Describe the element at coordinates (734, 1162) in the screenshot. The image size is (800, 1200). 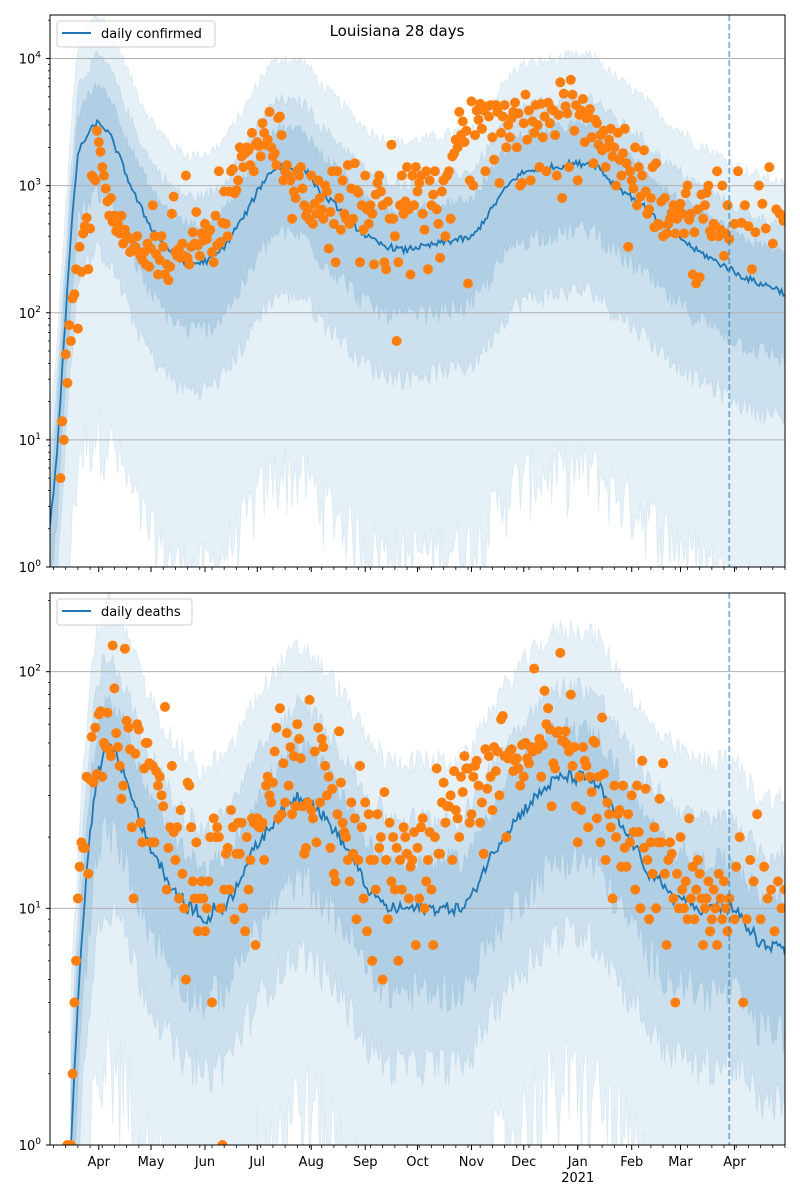
I see `x-tick-label: Apr` at that location.